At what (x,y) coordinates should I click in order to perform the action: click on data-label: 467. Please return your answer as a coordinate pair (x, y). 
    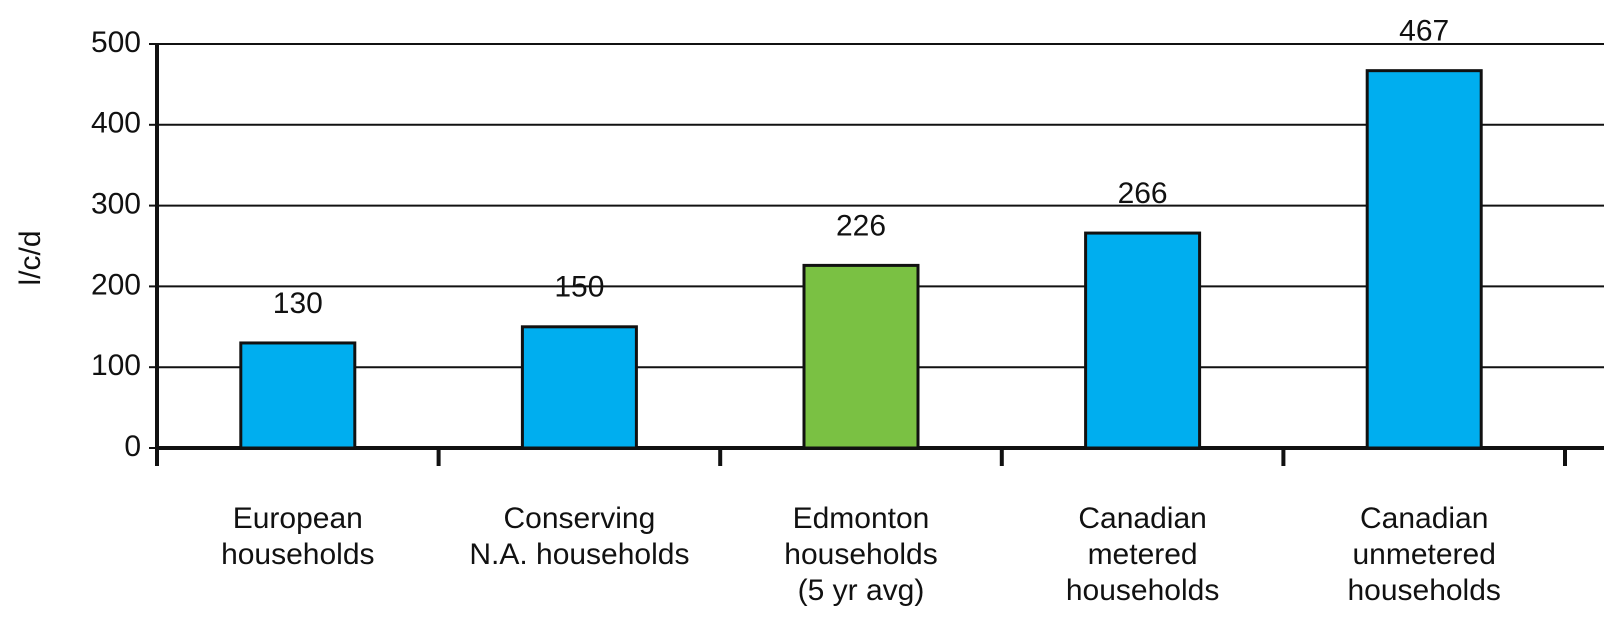
    Looking at the image, I should click on (1424, 31).